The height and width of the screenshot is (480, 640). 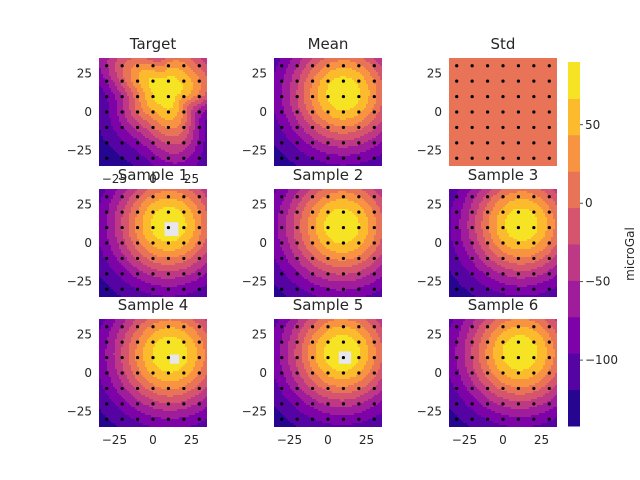 I want to click on panel-title: Sample 5, so click(x=328, y=305).